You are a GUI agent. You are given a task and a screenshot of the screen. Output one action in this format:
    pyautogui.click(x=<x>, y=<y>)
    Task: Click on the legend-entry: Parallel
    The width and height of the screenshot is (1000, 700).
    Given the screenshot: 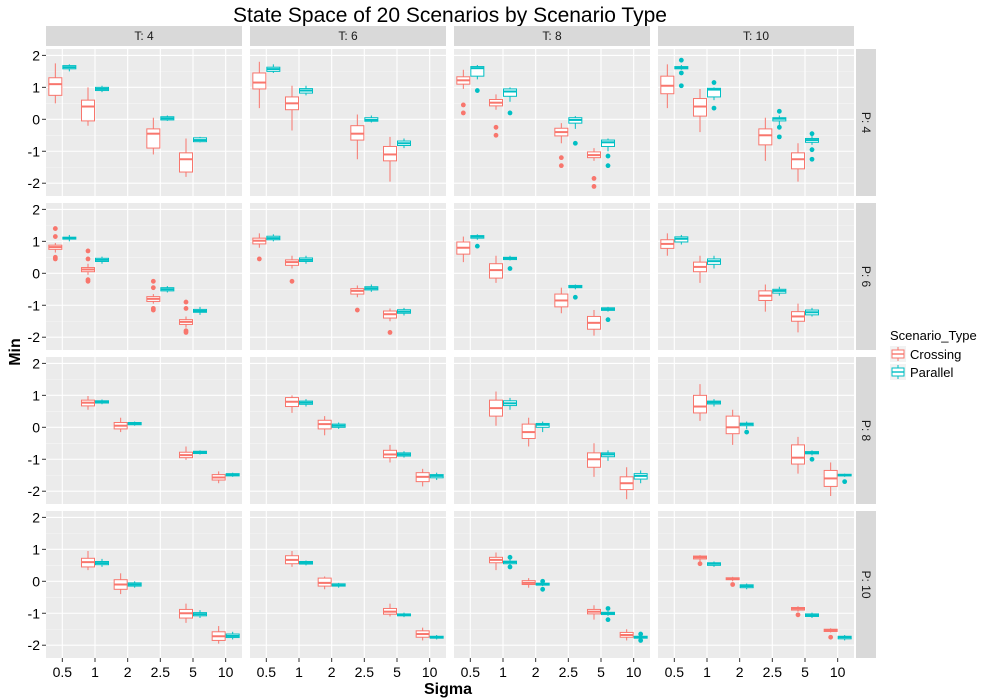 What is the action you would take?
    pyautogui.click(x=921, y=372)
    